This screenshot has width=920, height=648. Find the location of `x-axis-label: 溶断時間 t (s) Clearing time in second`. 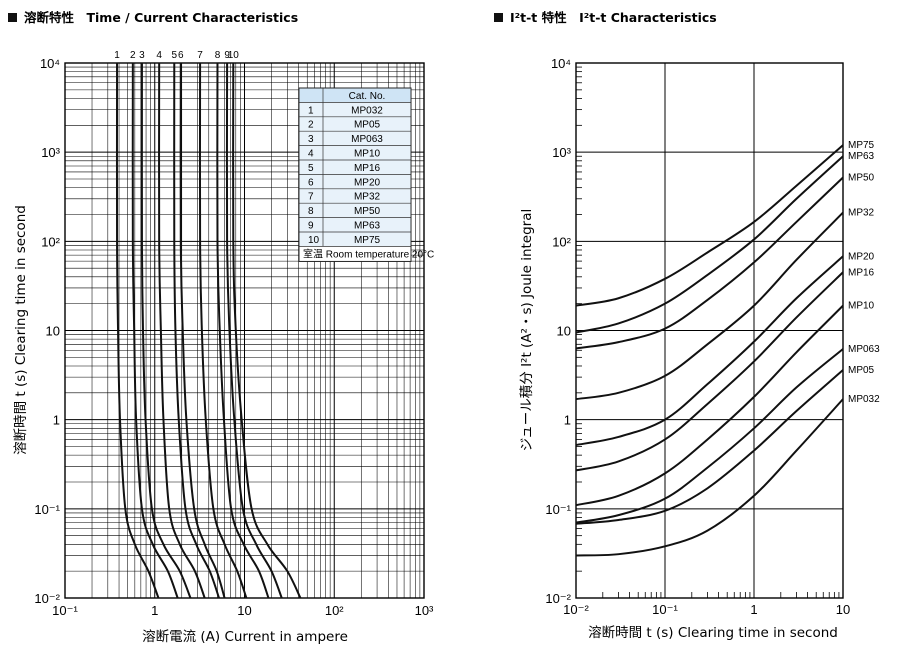

x-axis-label: 溶断時間 t (s) Clearing time in second is located at coordinates (713, 633).